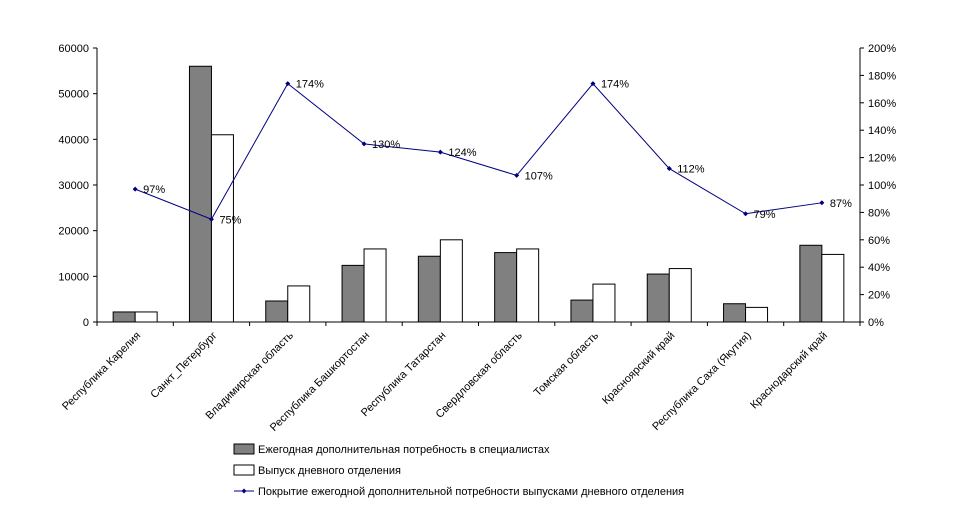  What do you see at coordinates (73, 49) in the screenshot?
I see `y-left-tick-label: 60000` at bounding box center [73, 49].